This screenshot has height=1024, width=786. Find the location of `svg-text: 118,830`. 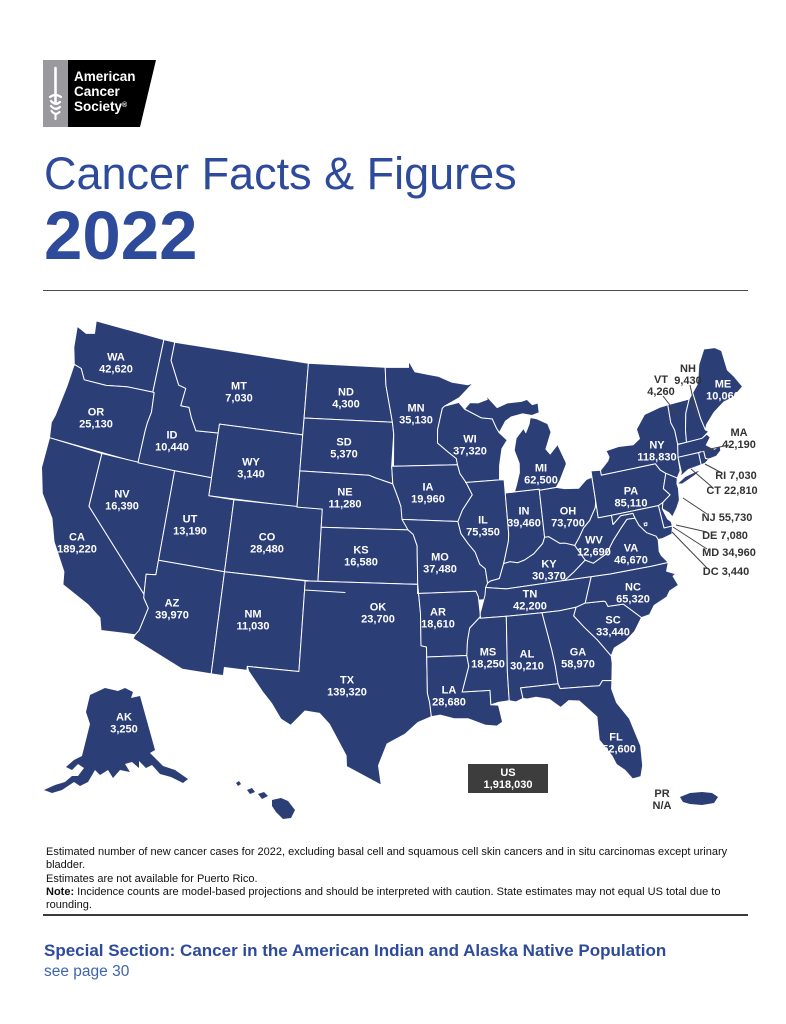

svg-text: 118,830 is located at coordinates (656, 458).